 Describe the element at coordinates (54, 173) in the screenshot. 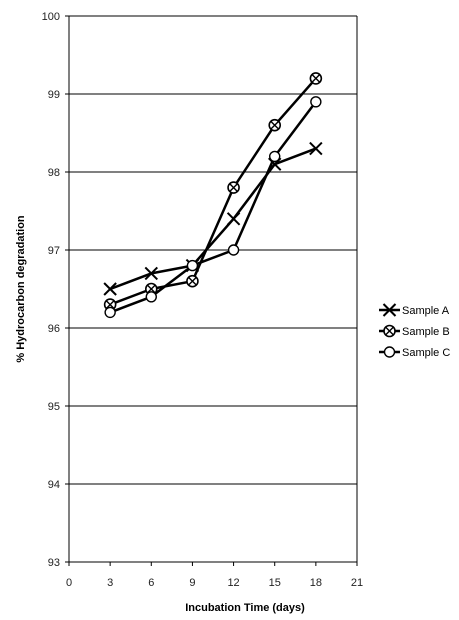

I see `y-tick-label: 98` at that location.